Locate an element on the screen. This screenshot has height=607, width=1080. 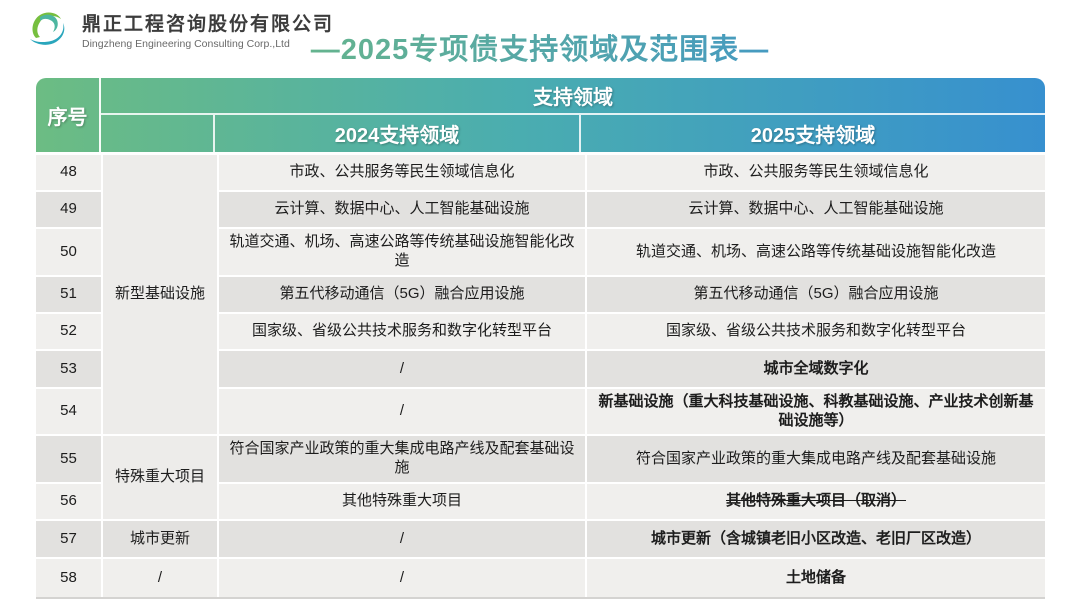
cell-category: / is located at coordinates (160, 578).